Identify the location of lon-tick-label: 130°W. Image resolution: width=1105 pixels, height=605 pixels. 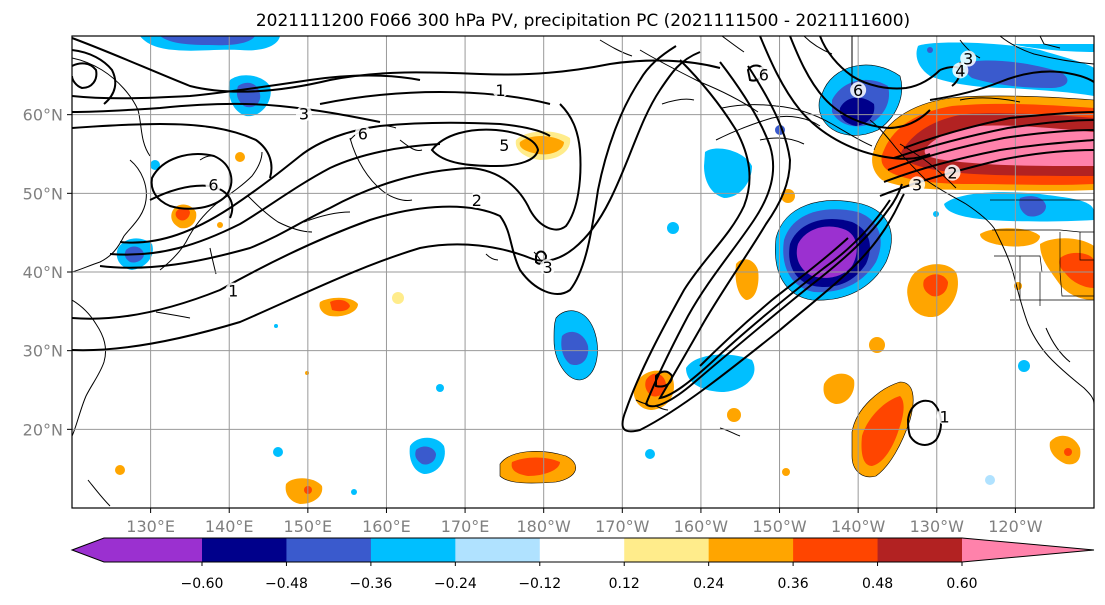
(937, 526).